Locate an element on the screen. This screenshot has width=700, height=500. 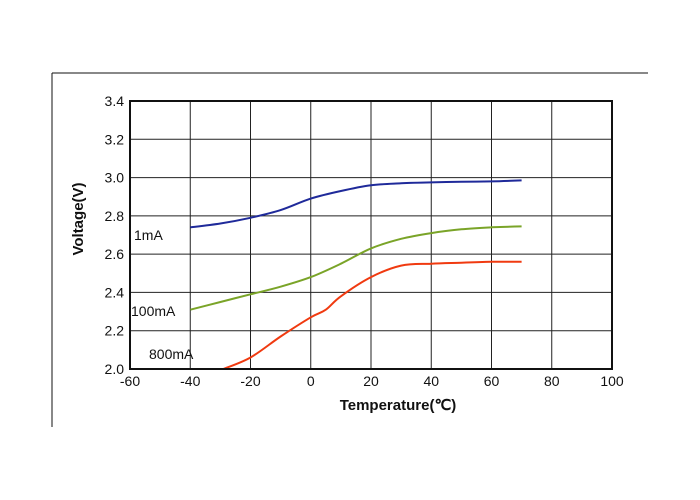
y-axis-title: Voltage(V) is located at coordinates (78, 218).